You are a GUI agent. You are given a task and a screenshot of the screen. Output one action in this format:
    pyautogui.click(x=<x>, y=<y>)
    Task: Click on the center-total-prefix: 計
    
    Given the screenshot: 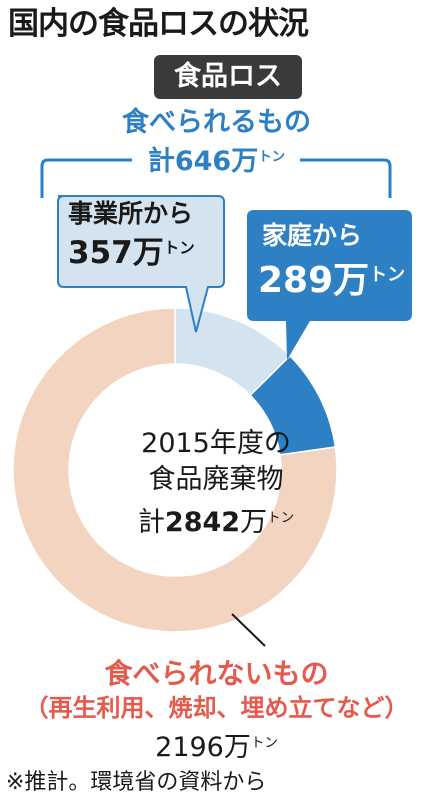 What is the action you would take?
    pyautogui.click(x=151, y=522)
    